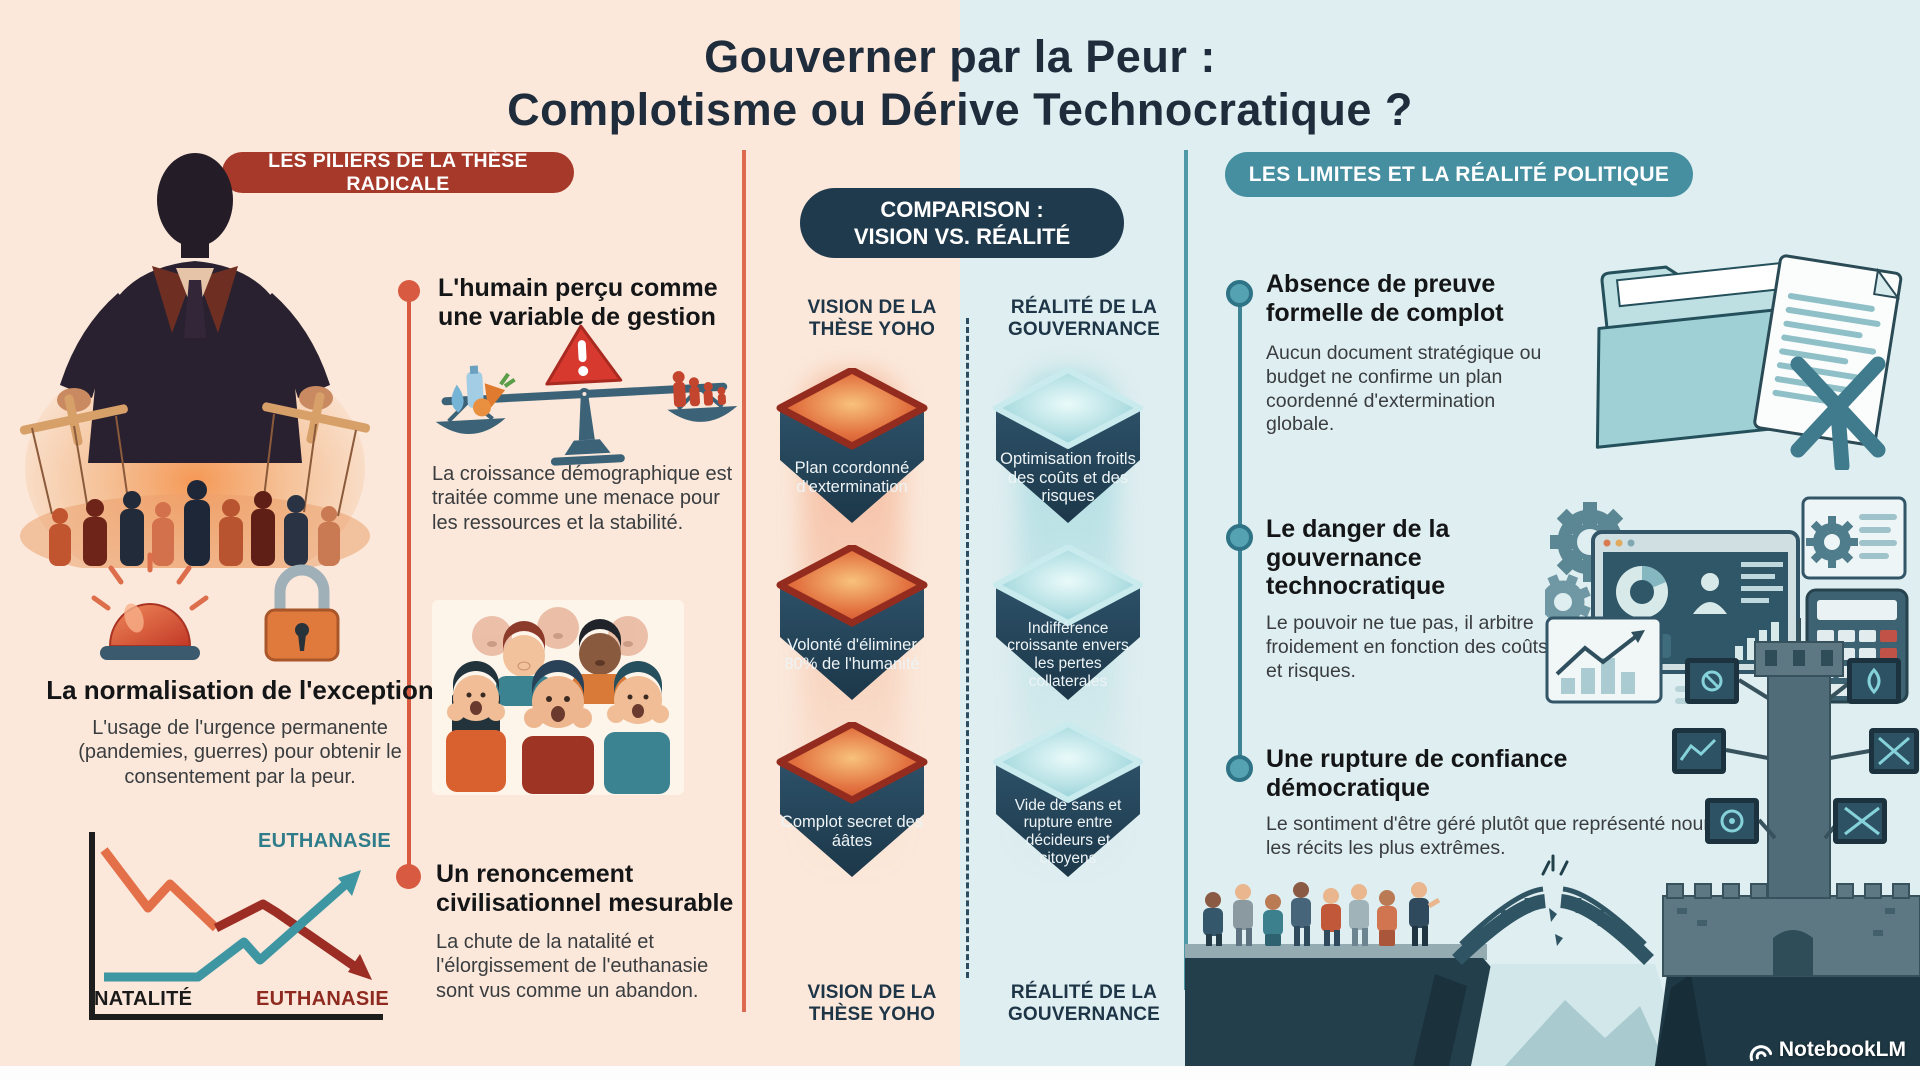  I want to click on puppet-master-illustration, so click(195, 360).